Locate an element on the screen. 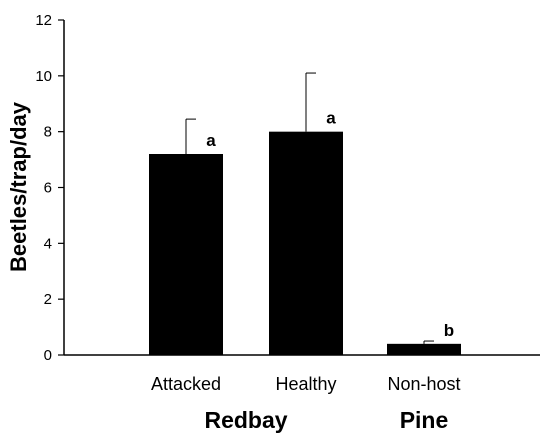 Image resolution: width=540 pixels, height=435 pixels. group-label: Redbay is located at coordinates (245, 420).